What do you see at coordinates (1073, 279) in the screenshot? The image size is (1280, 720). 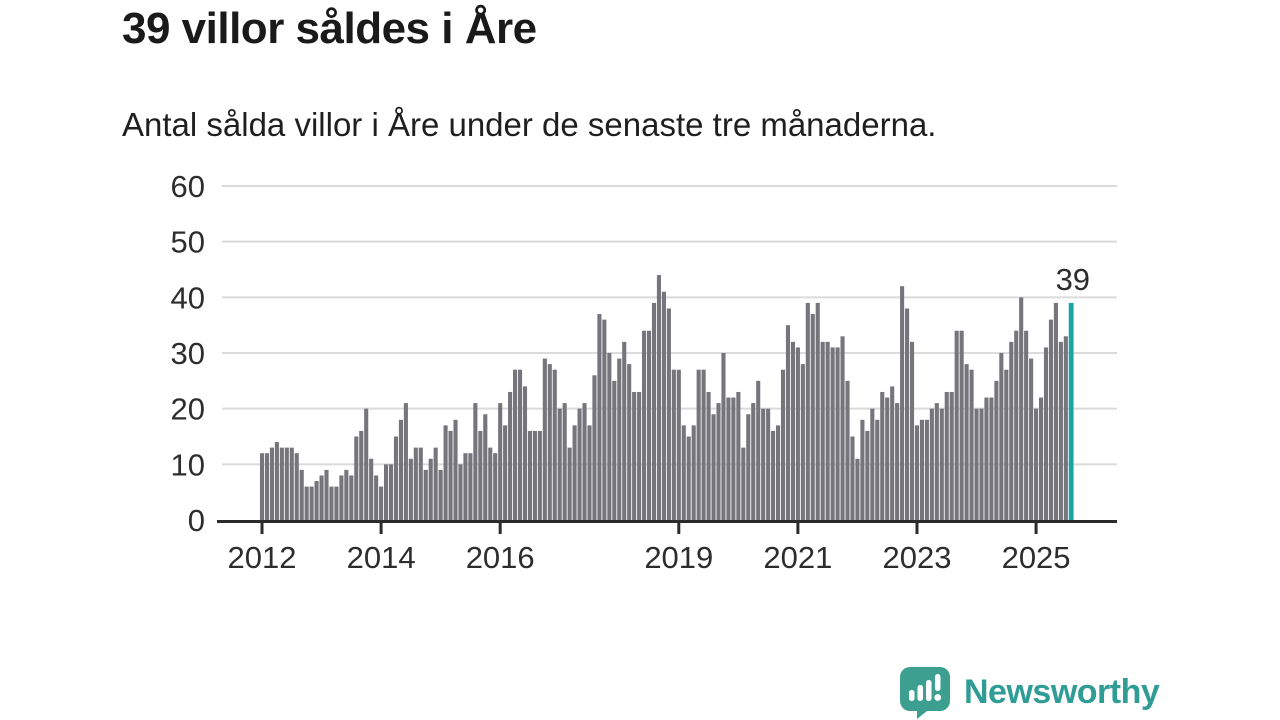 I see `highlighted-bar-value-label: 39` at bounding box center [1073, 279].